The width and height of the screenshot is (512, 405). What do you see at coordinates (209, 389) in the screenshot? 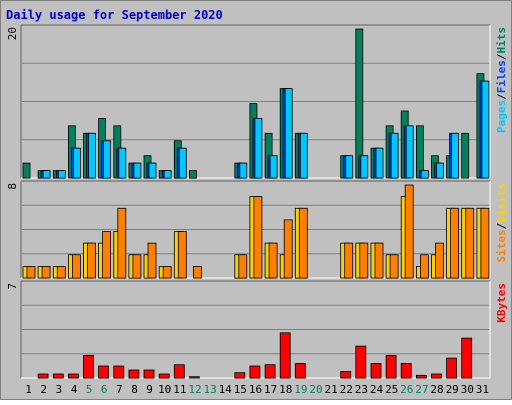
I see `x-tick-label-13: 13` at bounding box center [209, 389].